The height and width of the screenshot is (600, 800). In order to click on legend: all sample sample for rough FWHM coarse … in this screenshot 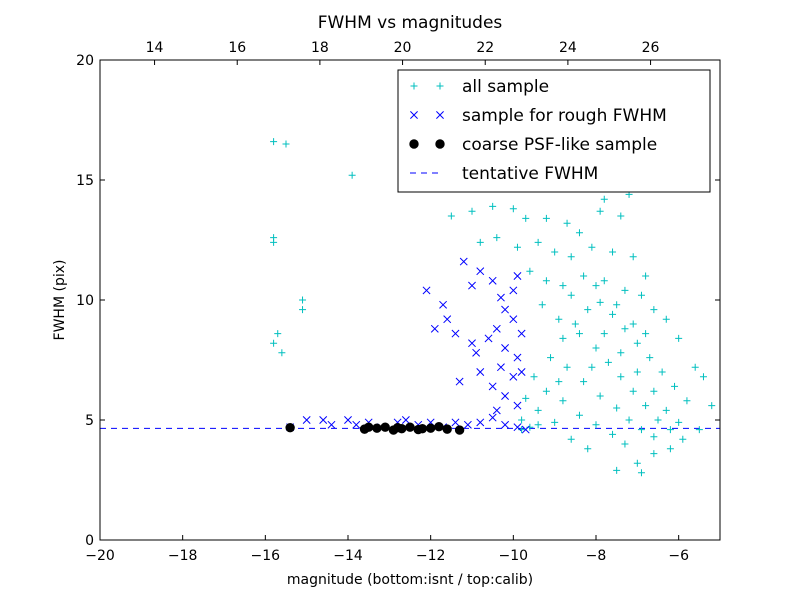, I will do `click(554, 131)`.